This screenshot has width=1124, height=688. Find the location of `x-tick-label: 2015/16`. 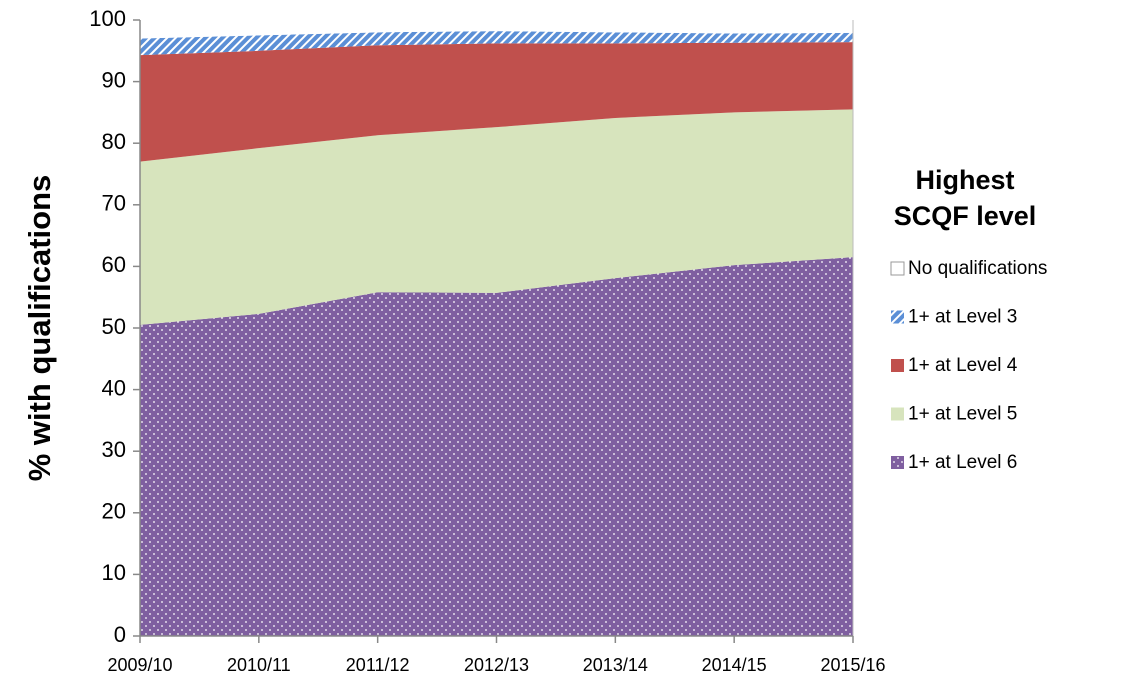

x-tick-label: 2015/16 is located at coordinates (852, 665).